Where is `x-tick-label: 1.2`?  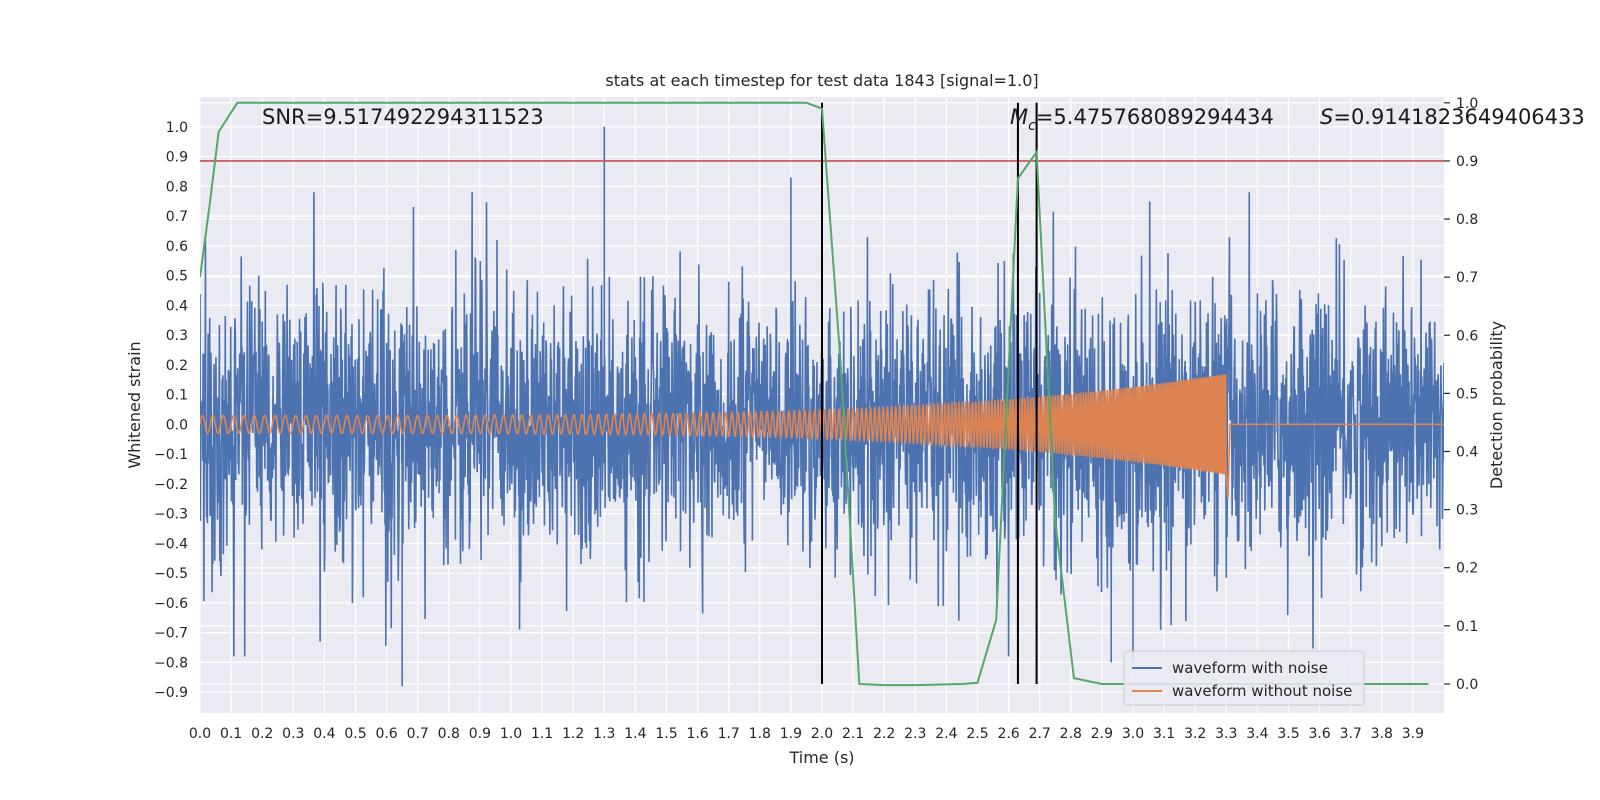
x-tick-label: 1.2 is located at coordinates (573, 734).